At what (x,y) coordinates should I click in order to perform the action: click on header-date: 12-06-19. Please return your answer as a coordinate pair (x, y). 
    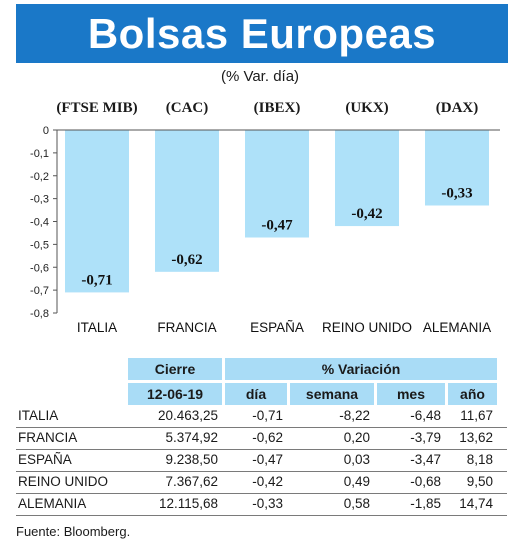
    Looking at the image, I should click on (175, 394).